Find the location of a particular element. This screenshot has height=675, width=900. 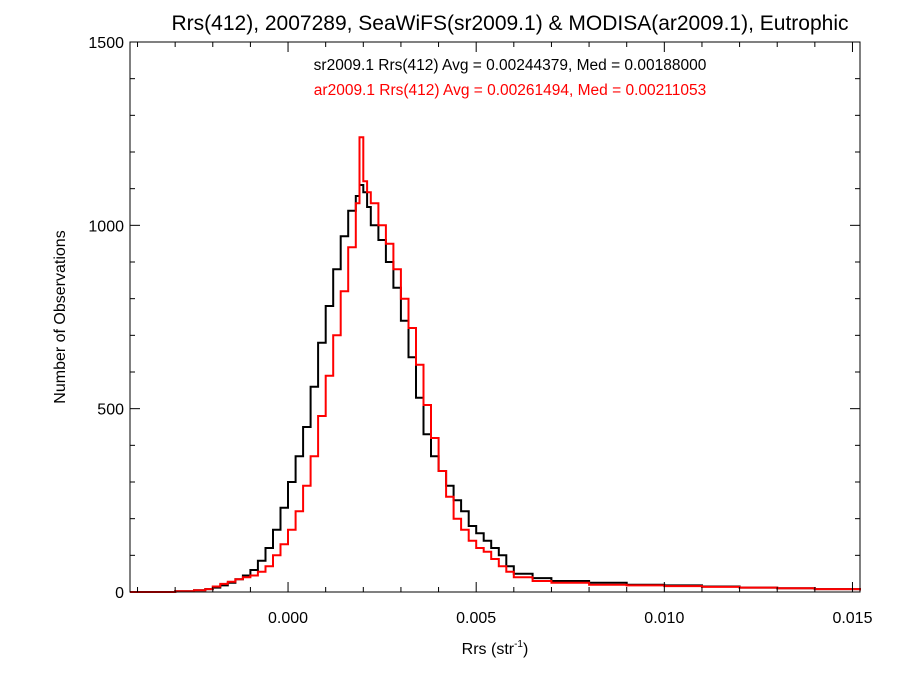

x-axis-label: Rrs (str-1) is located at coordinates (495, 648).